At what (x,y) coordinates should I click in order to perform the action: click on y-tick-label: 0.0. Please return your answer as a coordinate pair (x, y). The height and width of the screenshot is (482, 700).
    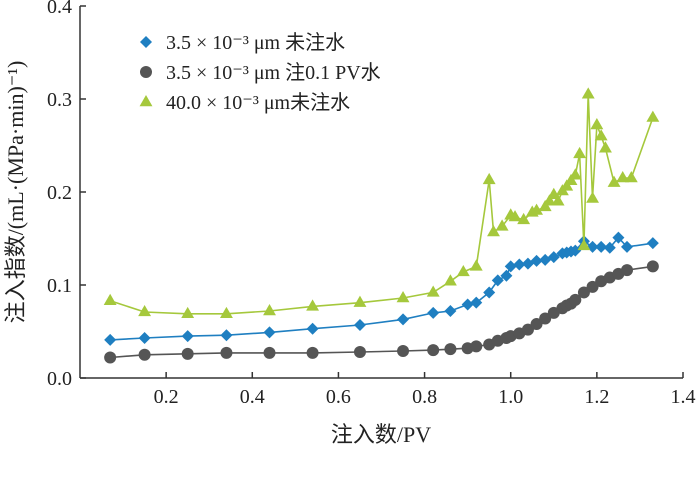
    Looking at the image, I should click on (59, 379).